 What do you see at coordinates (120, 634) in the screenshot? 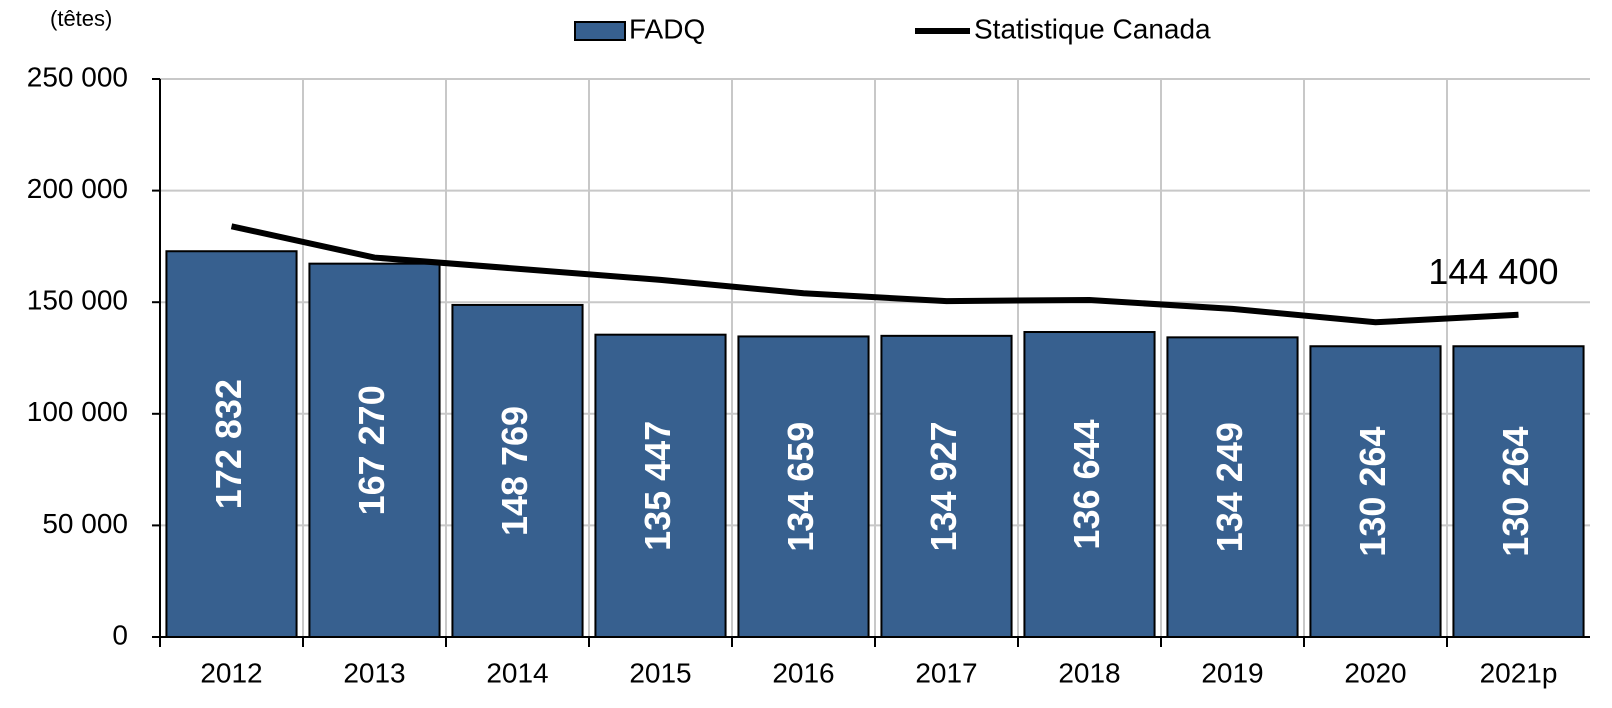
I see `y-tick-label: 0` at bounding box center [120, 634].